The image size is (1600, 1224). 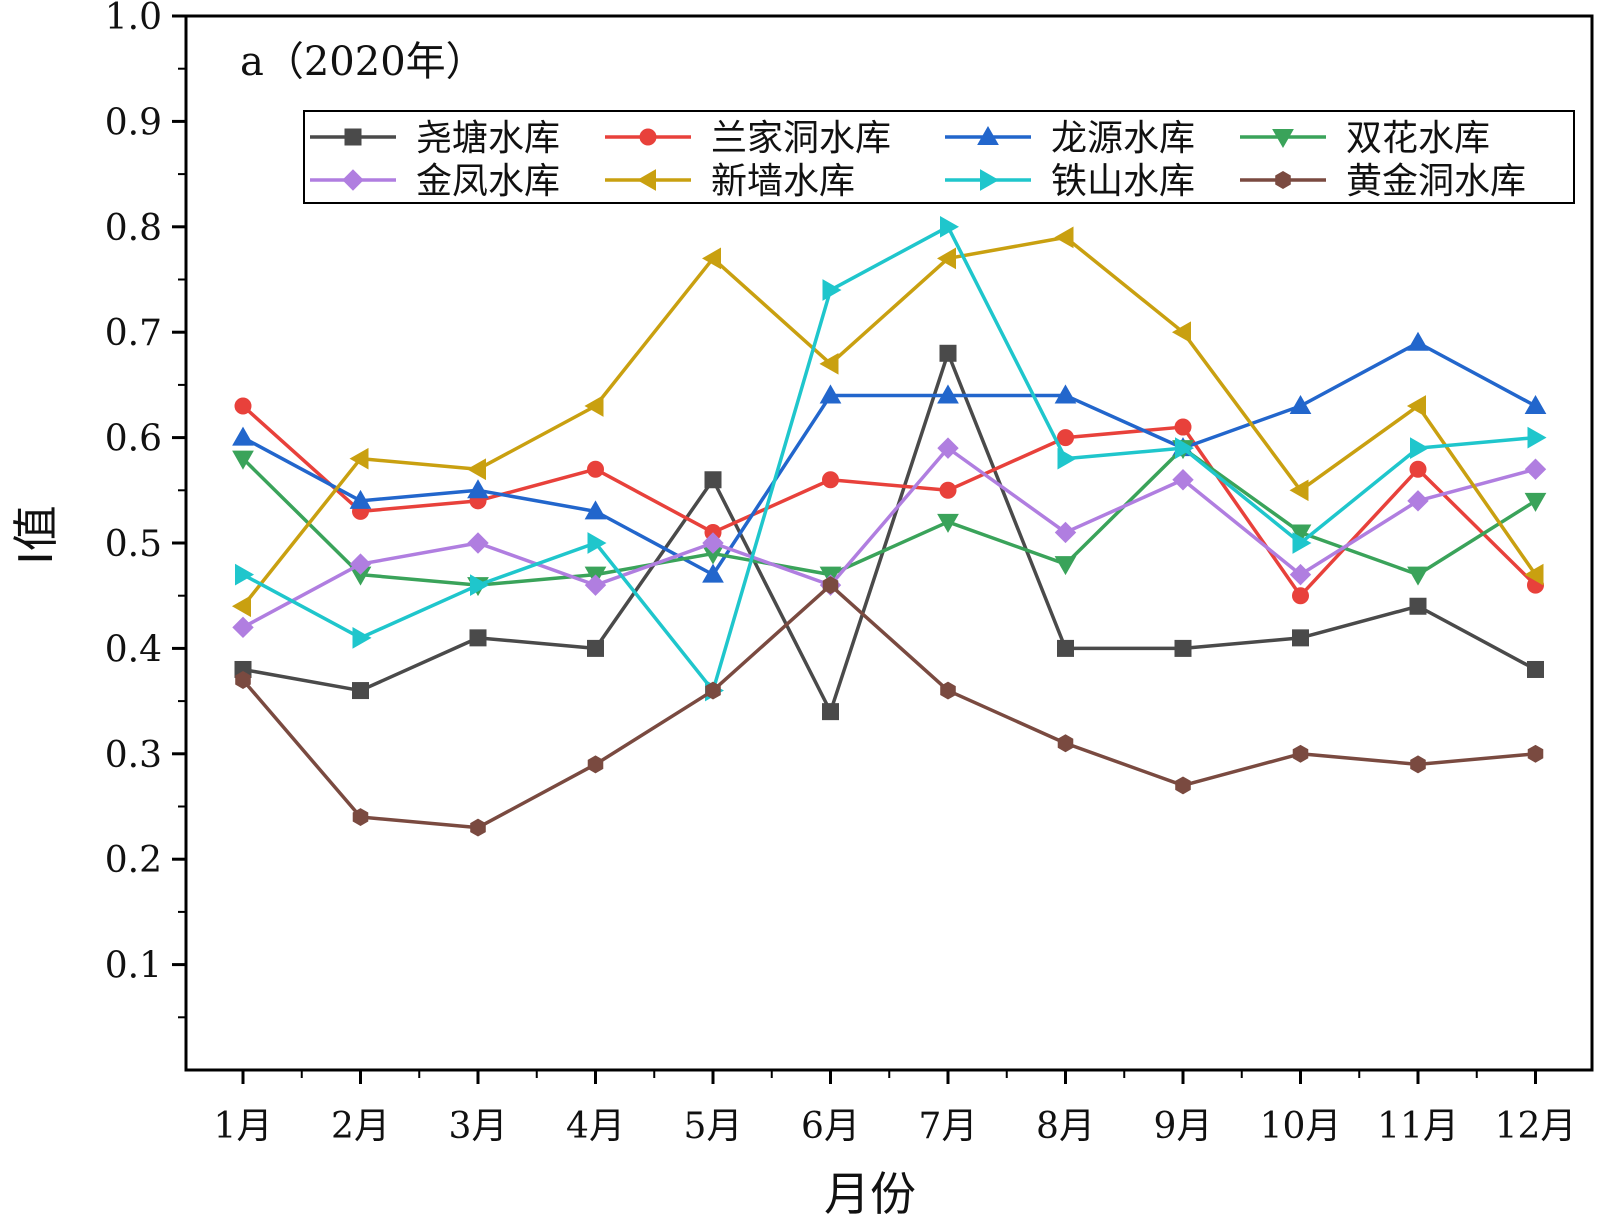 I want to click on x-tick-label: 12月, so click(x=1536, y=1126).